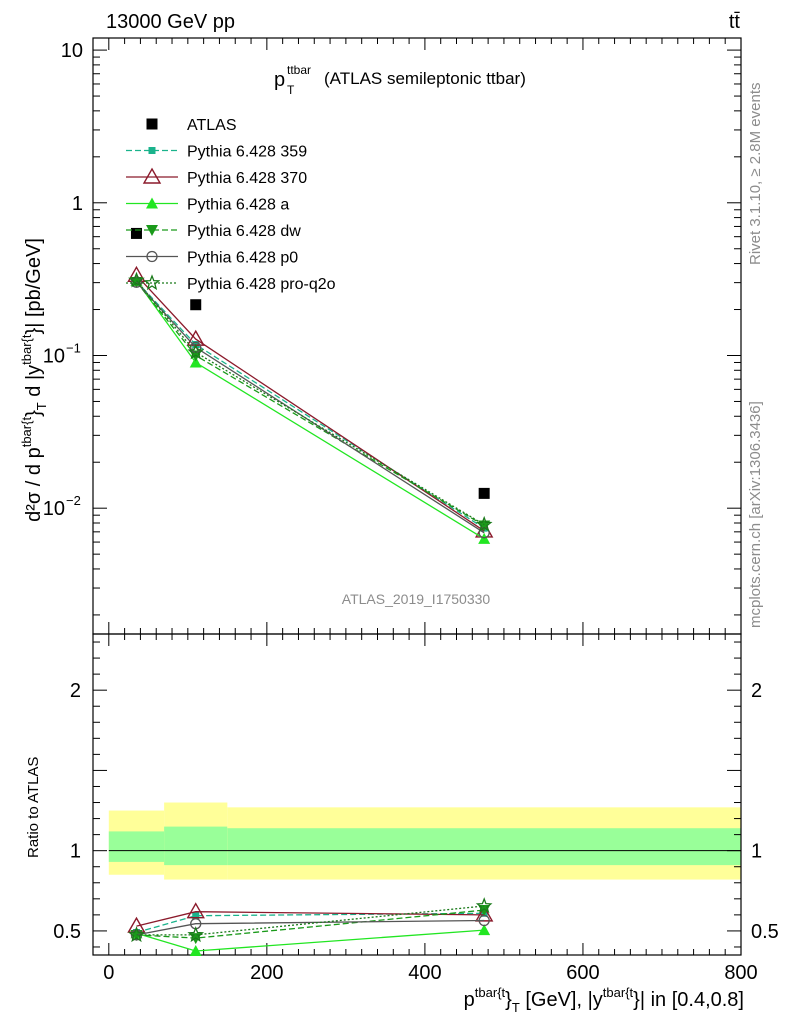 The image size is (786, 1024). I want to click on mcplots-label: mcplots.cern.ch [arXiv:1306.3436], so click(755, 514).